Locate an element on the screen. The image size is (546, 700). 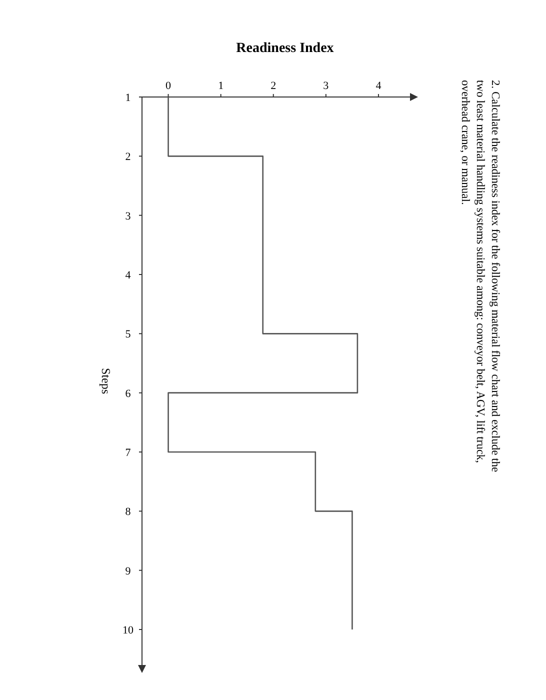
y-tick-label: 1 is located at coordinates (128, 98).